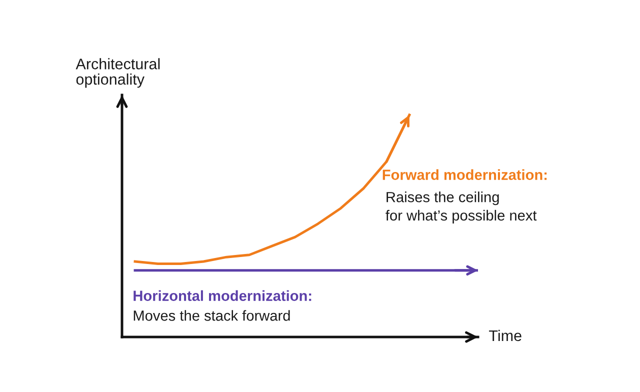  I want to click on annotation: Moves the stack forward, so click(212, 315).